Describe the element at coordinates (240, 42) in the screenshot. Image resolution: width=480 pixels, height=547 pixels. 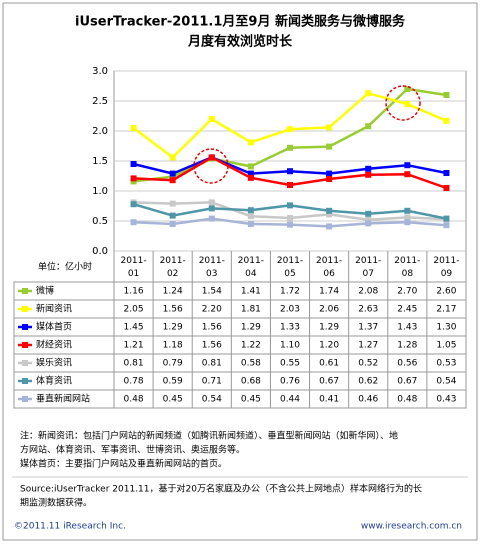
I see `chart-title: 月度有效浏览时长` at that location.